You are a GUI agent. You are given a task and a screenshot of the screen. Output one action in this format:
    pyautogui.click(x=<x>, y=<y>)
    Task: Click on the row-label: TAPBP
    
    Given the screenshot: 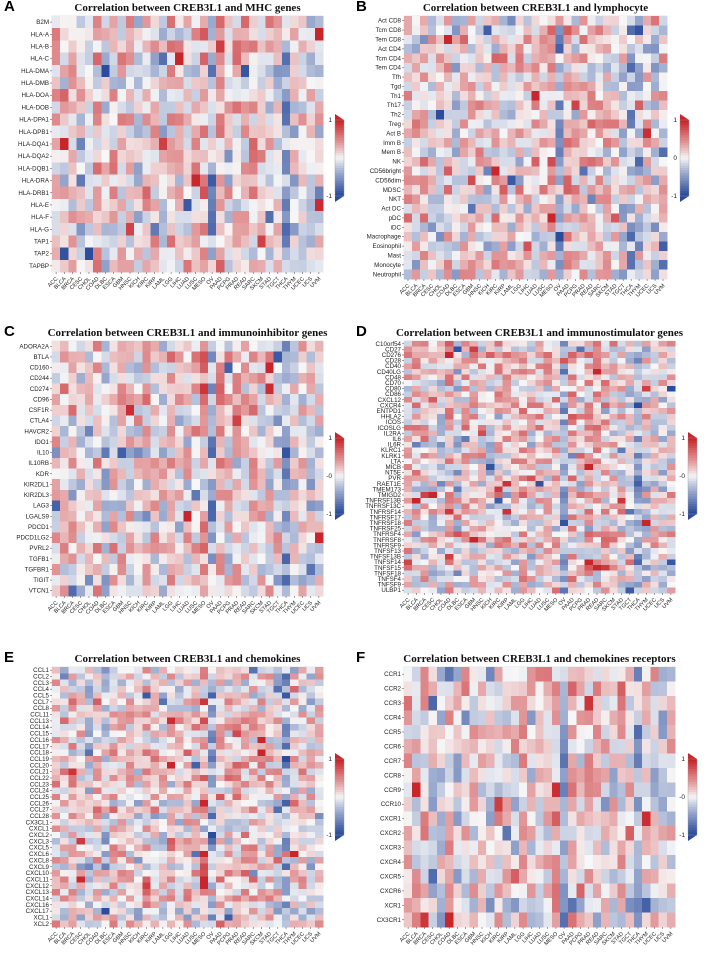 What is the action you would take?
    pyautogui.click(x=39, y=266)
    